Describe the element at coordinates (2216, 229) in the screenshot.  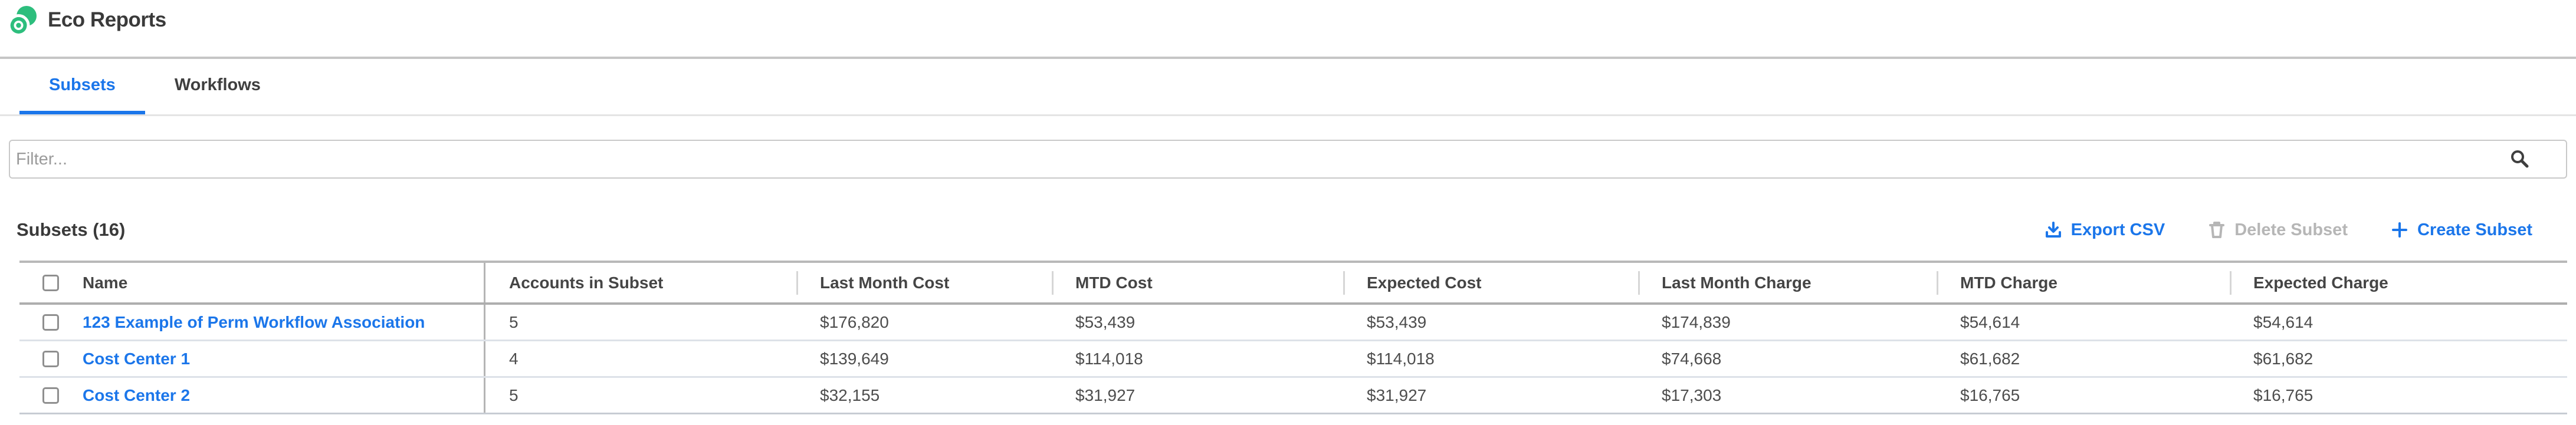
I see `trash-icon` at that location.